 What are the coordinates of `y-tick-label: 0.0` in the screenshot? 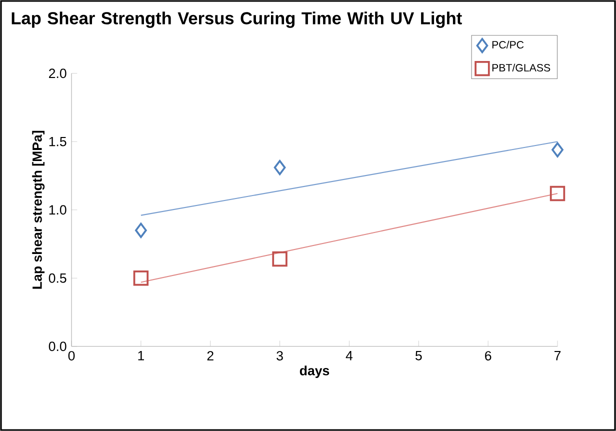 It's located at (57, 347).